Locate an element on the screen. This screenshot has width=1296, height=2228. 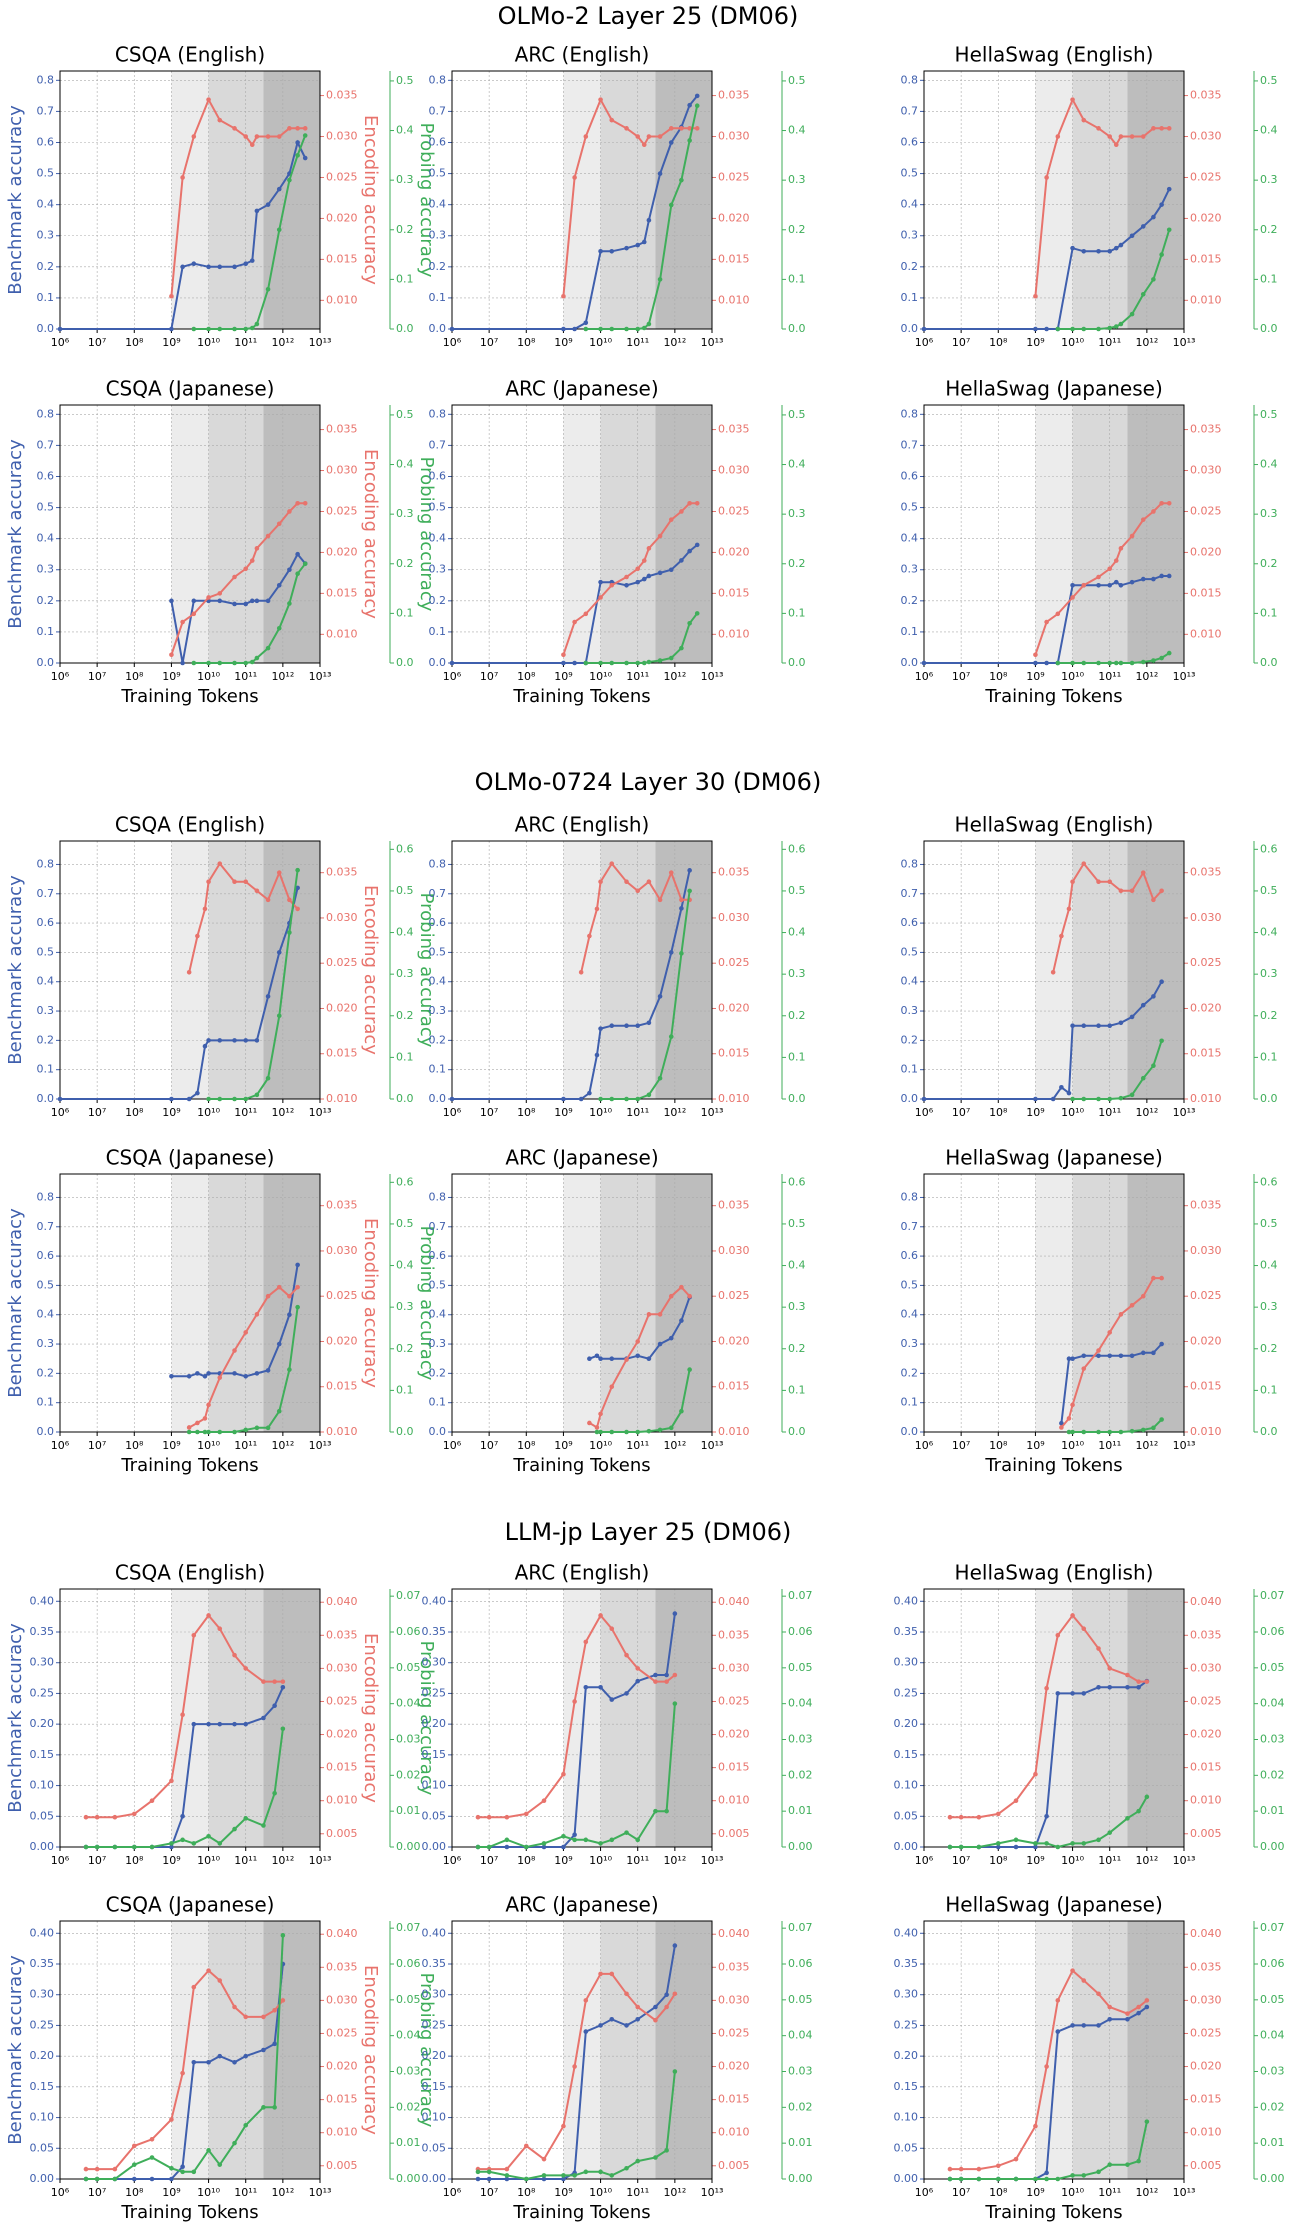
y-tick-label: 0.20 is located at coordinates (434, 2055).